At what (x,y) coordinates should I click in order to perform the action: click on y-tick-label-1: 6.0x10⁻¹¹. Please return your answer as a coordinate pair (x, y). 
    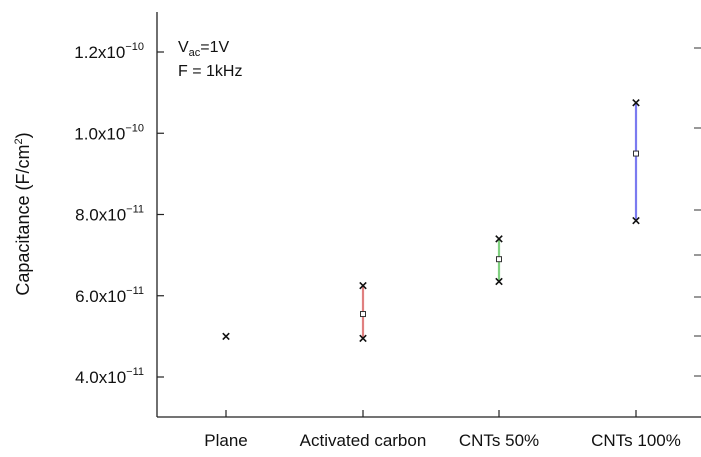
    Looking at the image, I should click on (109, 295).